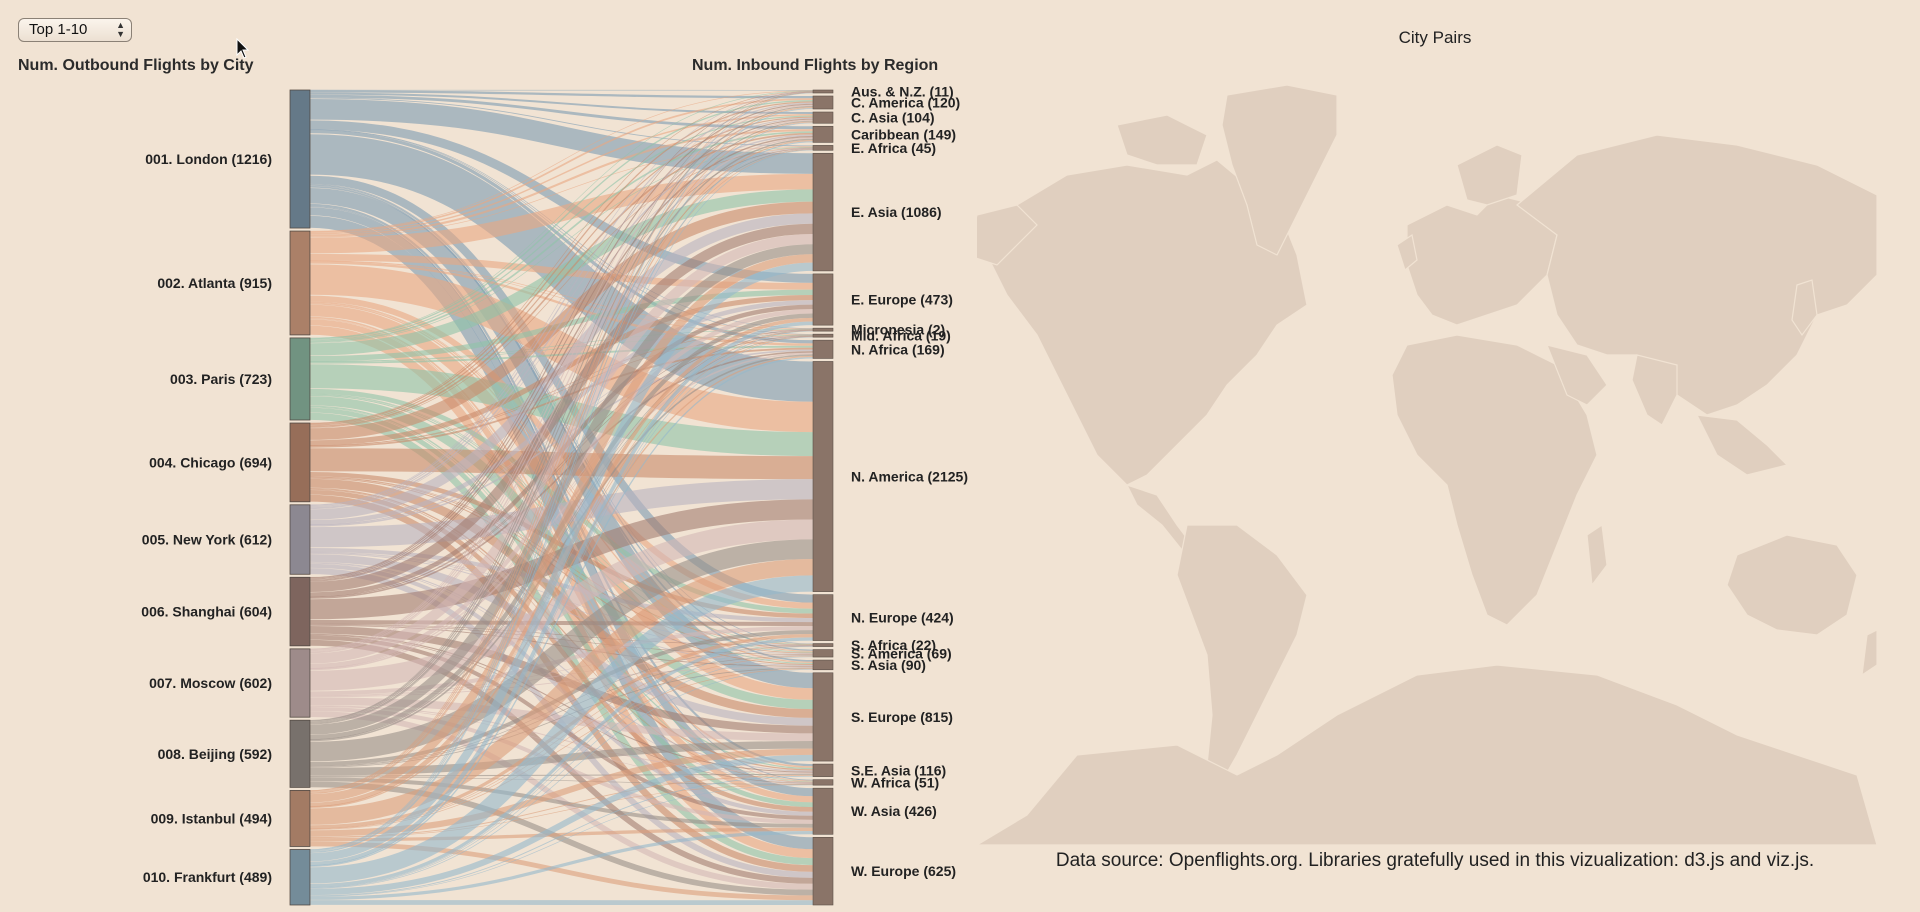 Image resolution: width=1920 pixels, height=912 pixels. What do you see at coordinates (75, 30) in the screenshot?
I see `range-select: Top 1-10 ▲ ▼` at bounding box center [75, 30].